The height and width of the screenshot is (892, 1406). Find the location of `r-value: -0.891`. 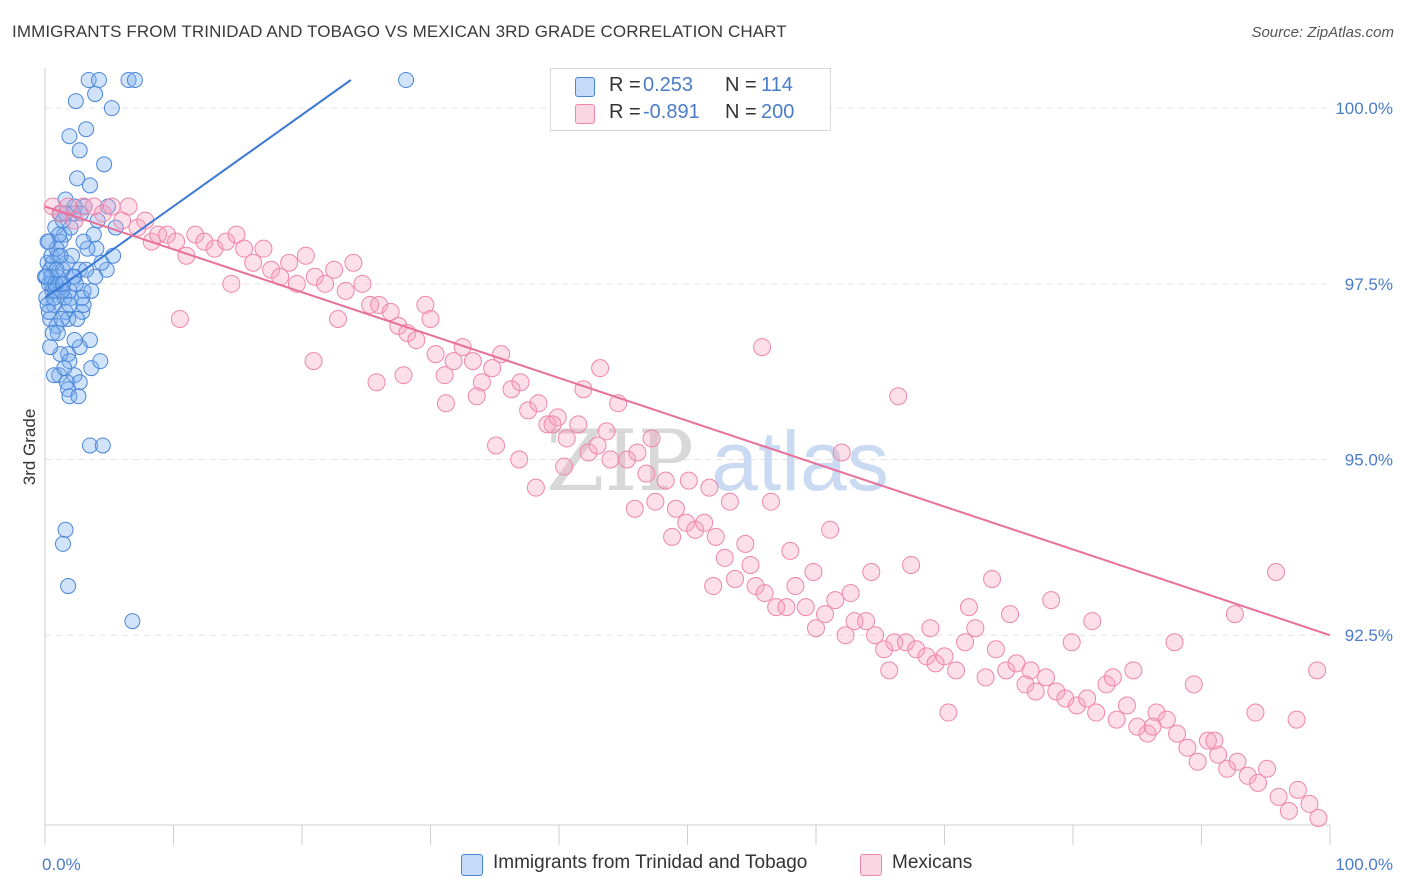

r-value: -0.891 is located at coordinates (671, 112).